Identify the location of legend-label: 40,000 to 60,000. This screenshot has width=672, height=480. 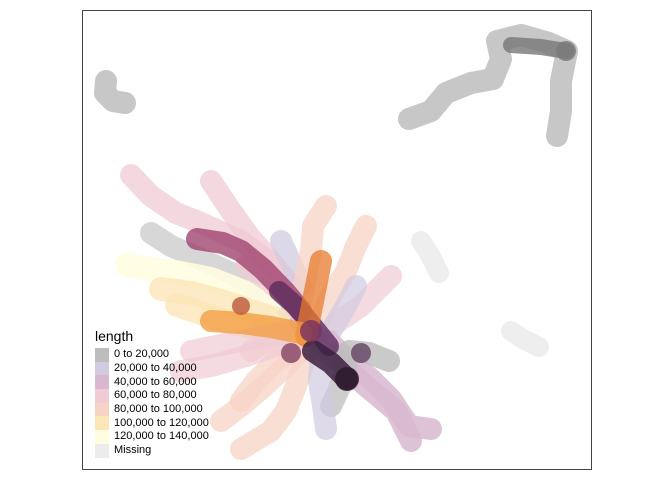
(155, 381).